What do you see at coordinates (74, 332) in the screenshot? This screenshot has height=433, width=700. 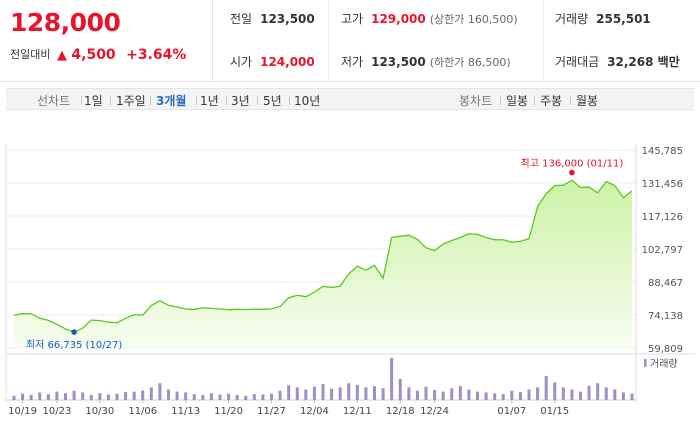 I see `low-marker` at bounding box center [74, 332].